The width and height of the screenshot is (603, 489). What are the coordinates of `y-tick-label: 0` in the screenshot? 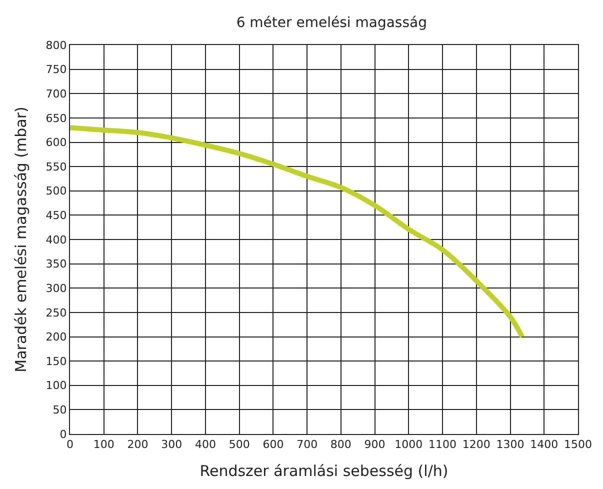 It's located at (63, 434).